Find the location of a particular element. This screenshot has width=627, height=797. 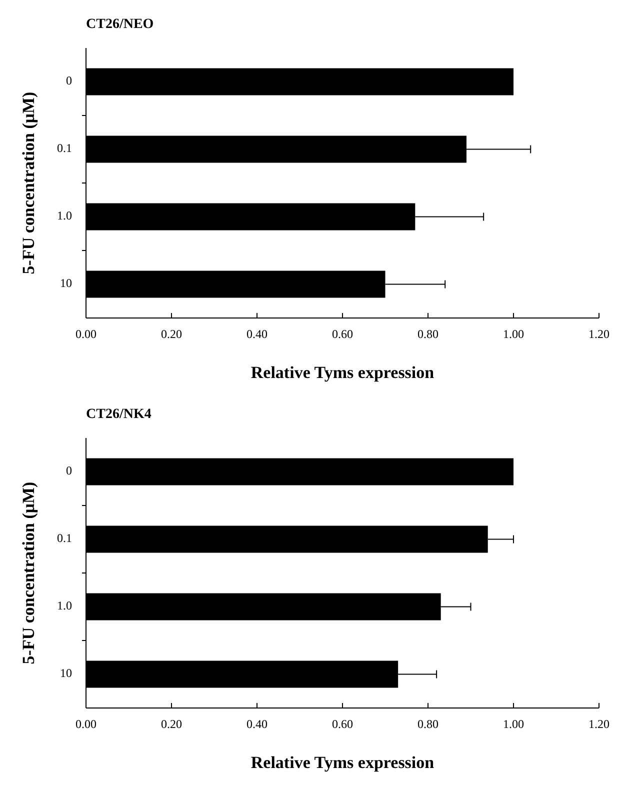

chart-title: CT26/NEO is located at coordinates (120, 24).